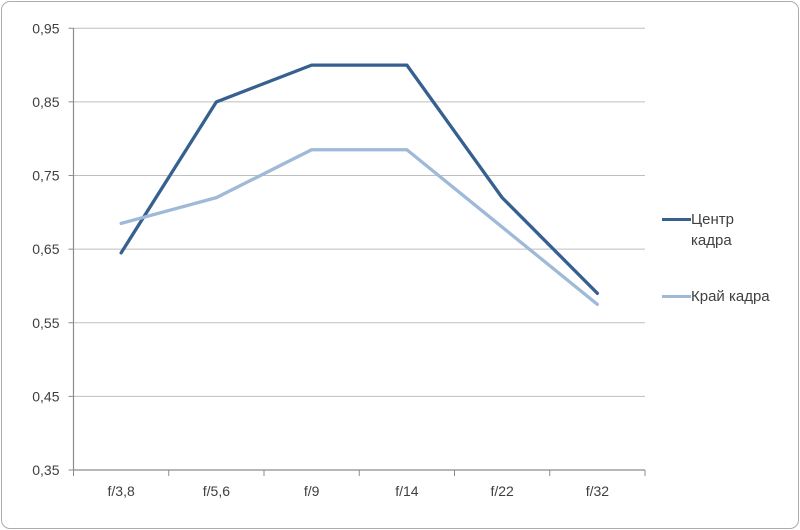 This screenshot has width=800, height=530. What do you see at coordinates (676, 220) in the screenshot?
I see `legend-line-swatch-center-frame` at bounding box center [676, 220].